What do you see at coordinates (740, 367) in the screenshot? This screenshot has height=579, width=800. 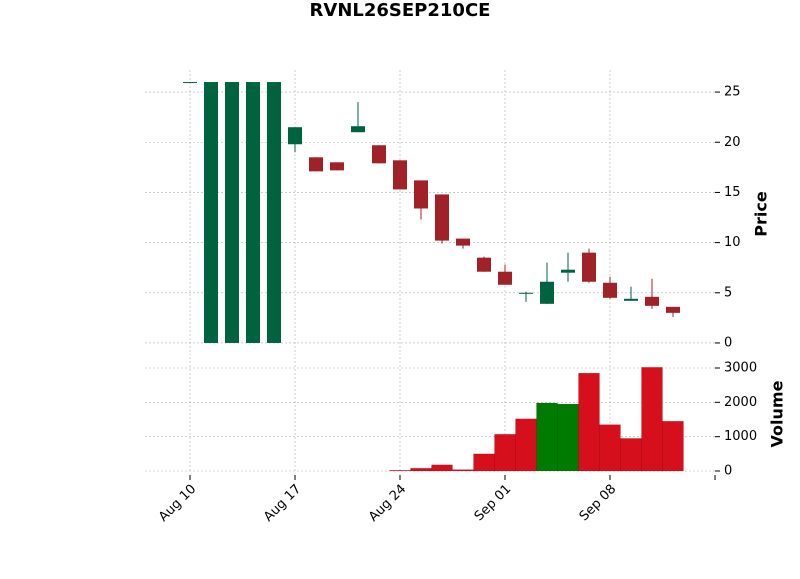 I see `volume-tick-label: 3000` at bounding box center [740, 367].